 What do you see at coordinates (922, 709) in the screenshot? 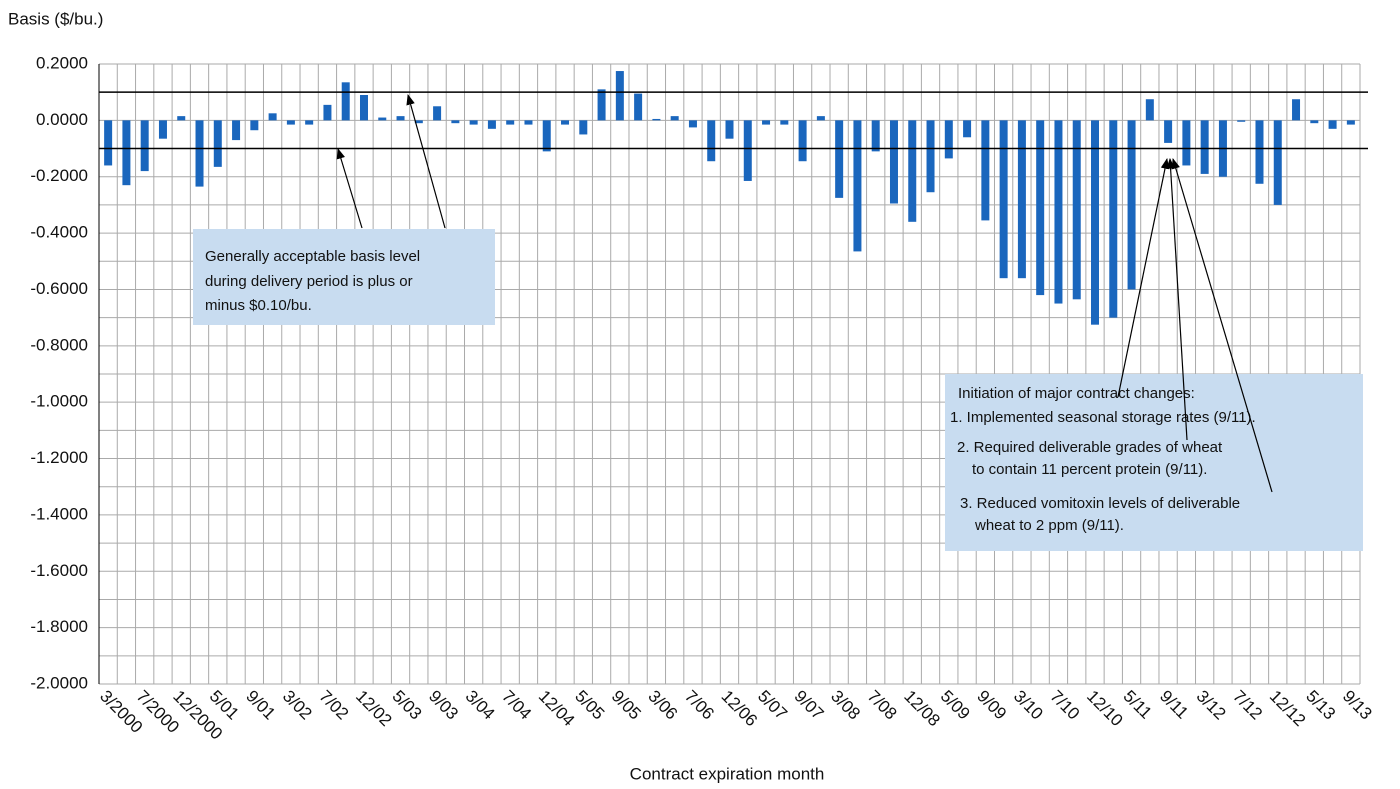
I see `x-tick-label: 12/08` at bounding box center [922, 709].